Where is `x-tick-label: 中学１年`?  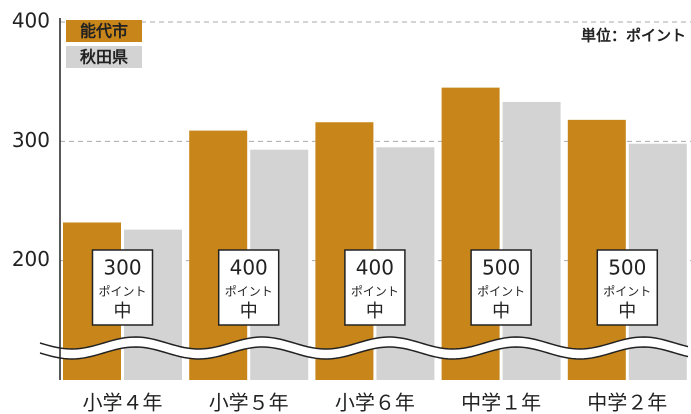 x-tick-label: 中学１年 is located at coordinates (501, 402).